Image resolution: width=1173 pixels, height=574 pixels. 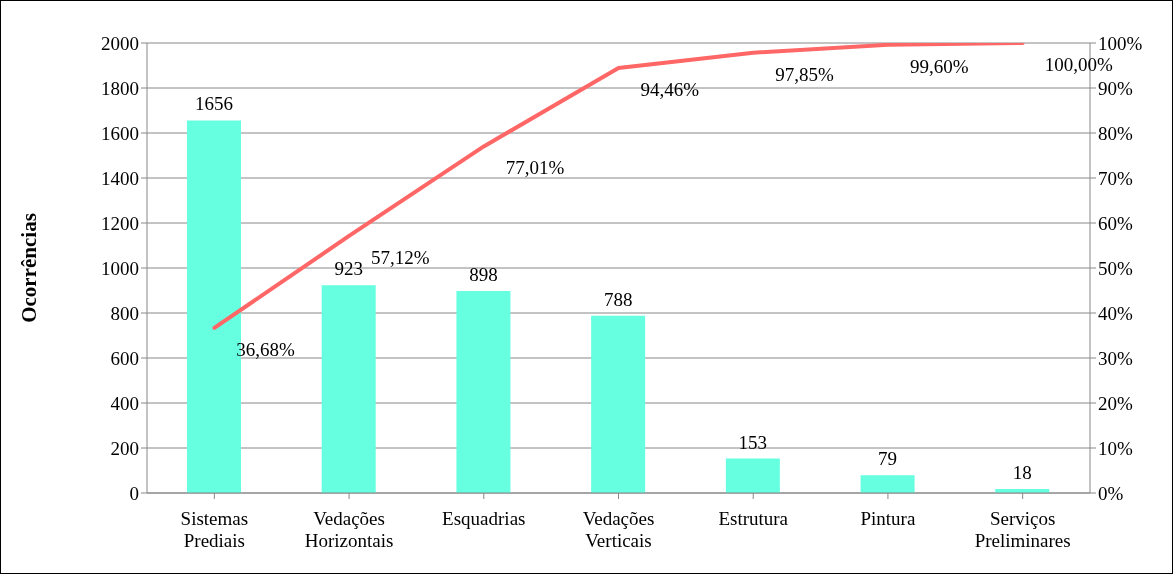 What do you see at coordinates (1115, 223) in the screenshot?
I see `y2-tick-label: 60%` at bounding box center [1115, 223].